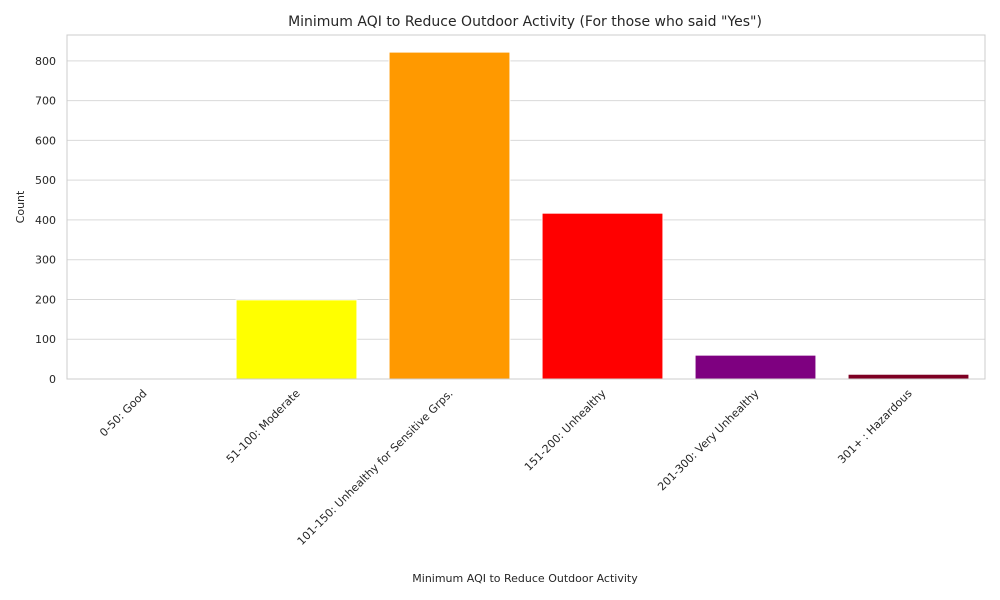 The height and width of the screenshot is (600, 1000). I want to click on y-tick-label: 600, so click(45, 140).